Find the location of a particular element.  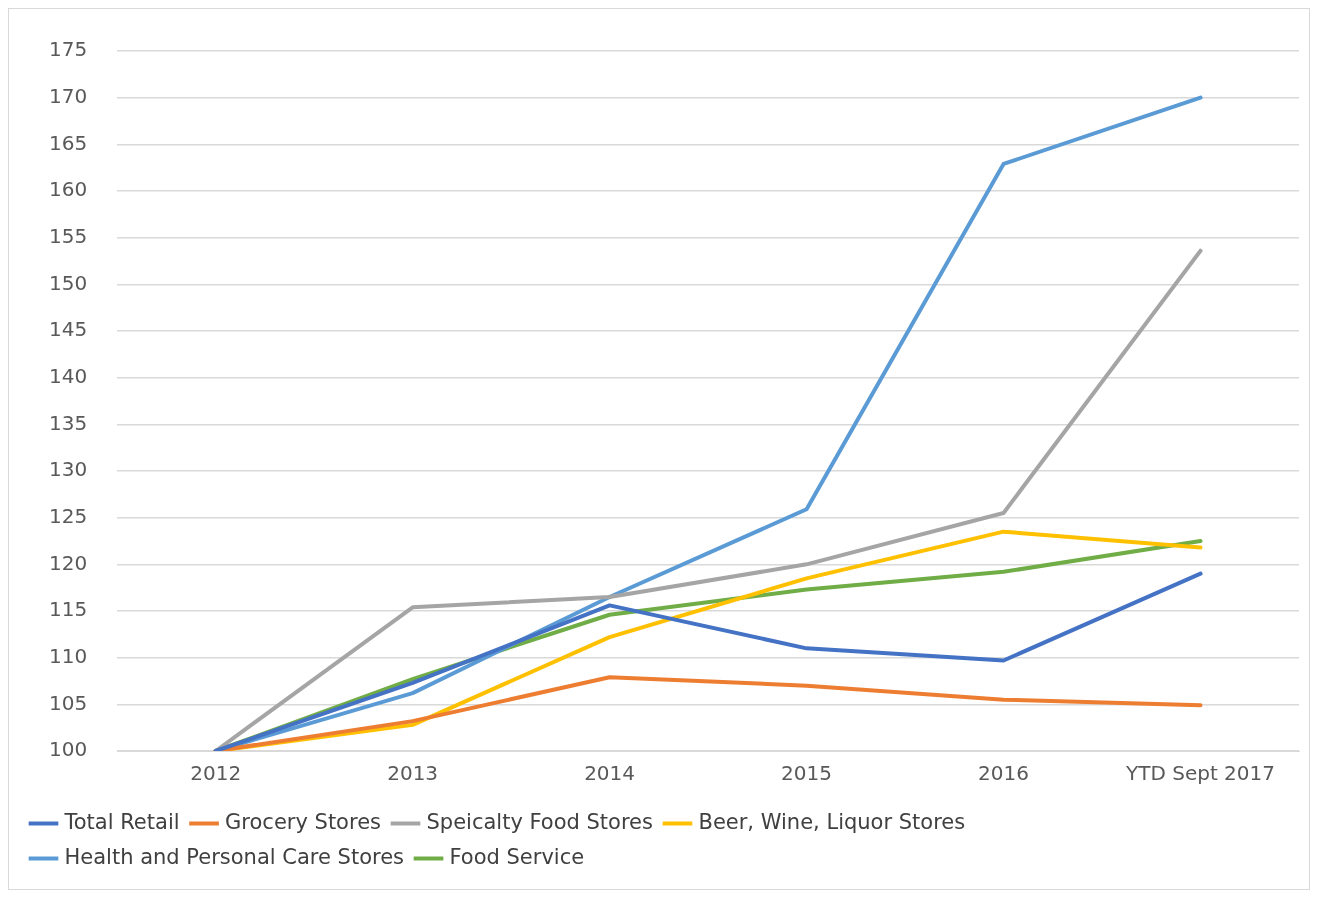

legend-label: Total Retail is located at coordinates (121, 821).